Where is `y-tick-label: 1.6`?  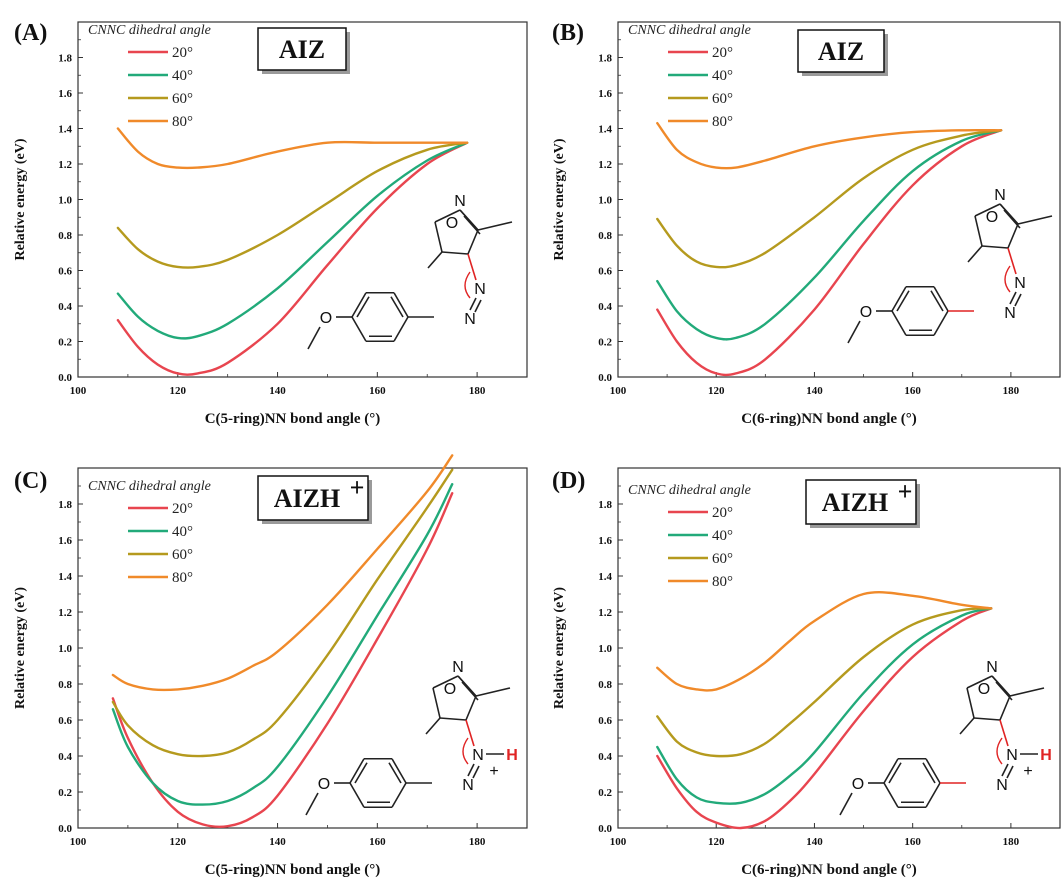
y-tick-label: 1.6 is located at coordinates (65, 541).